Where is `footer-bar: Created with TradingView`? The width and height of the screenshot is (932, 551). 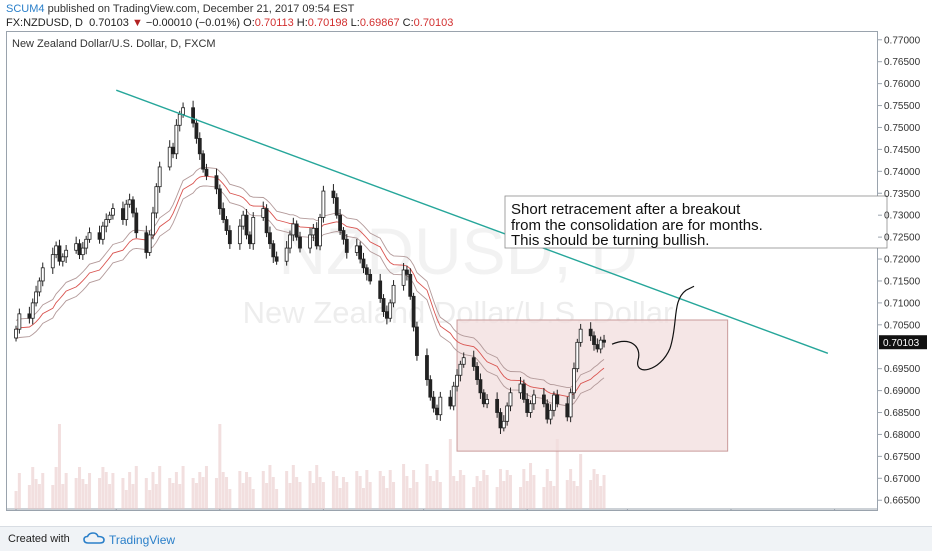 footer-bar: Created with TradingView is located at coordinates (466, 538).